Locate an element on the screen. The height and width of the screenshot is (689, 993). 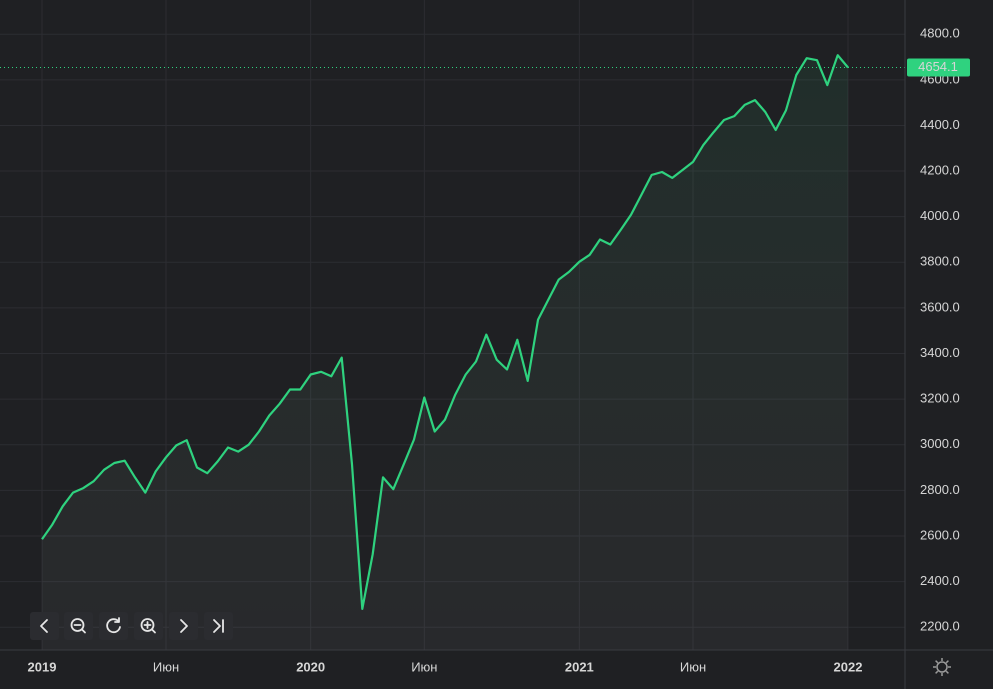
y-tick-label: 3200.0 is located at coordinates (940, 398).